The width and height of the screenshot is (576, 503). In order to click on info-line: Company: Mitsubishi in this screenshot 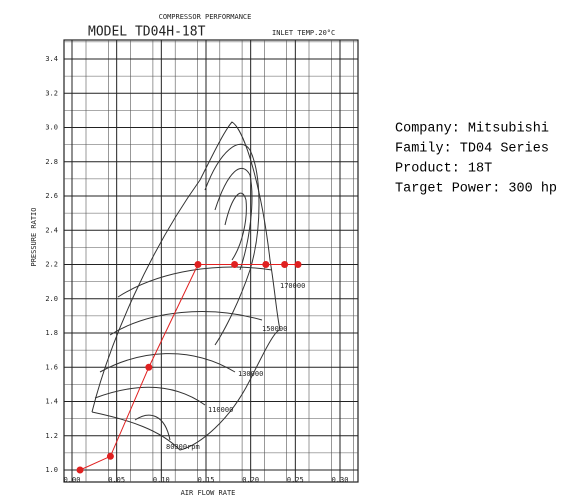, I will do `click(472, 129)`.